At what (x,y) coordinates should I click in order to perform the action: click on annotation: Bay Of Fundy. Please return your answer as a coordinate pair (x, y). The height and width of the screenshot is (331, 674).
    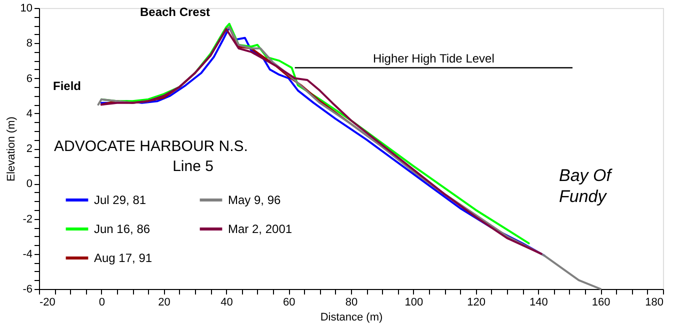
    Looking at the image, I should click on (586, 186).